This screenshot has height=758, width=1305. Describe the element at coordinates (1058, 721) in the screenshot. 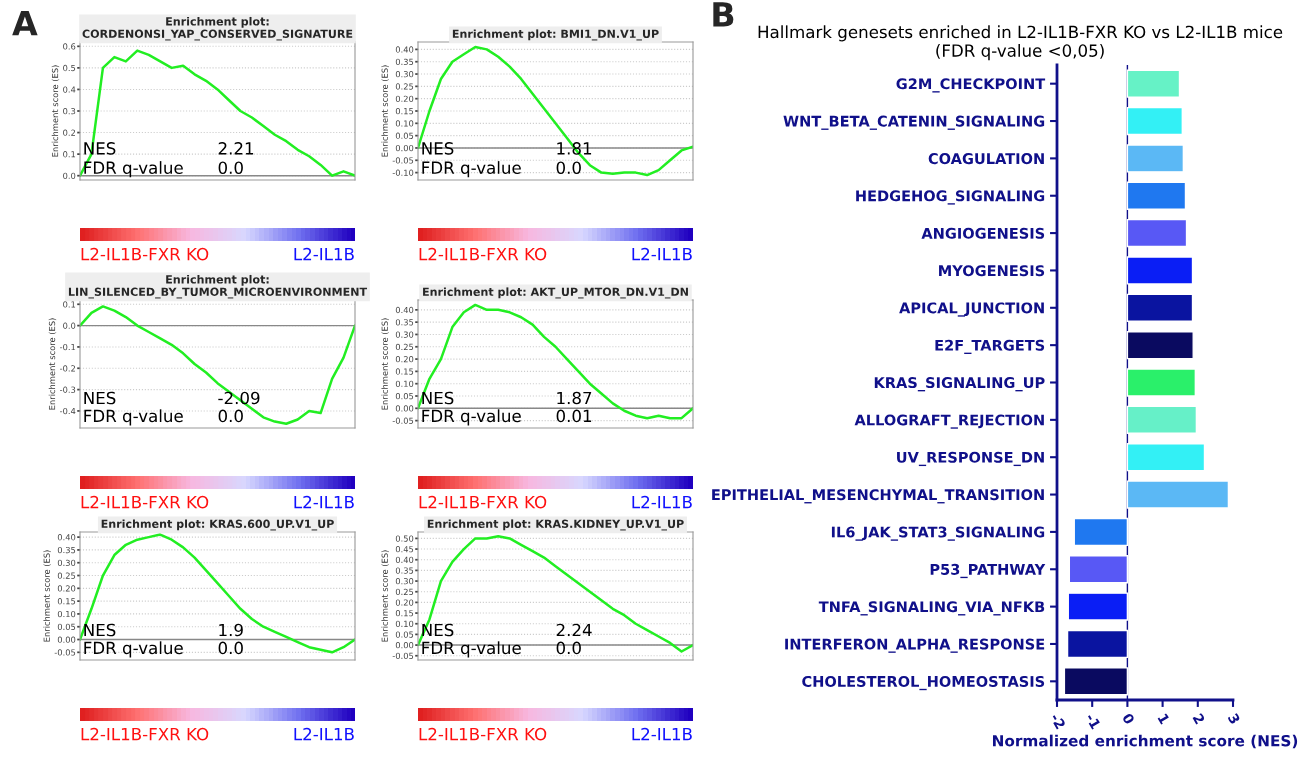

I see `x-tick-label: -2` at that location.